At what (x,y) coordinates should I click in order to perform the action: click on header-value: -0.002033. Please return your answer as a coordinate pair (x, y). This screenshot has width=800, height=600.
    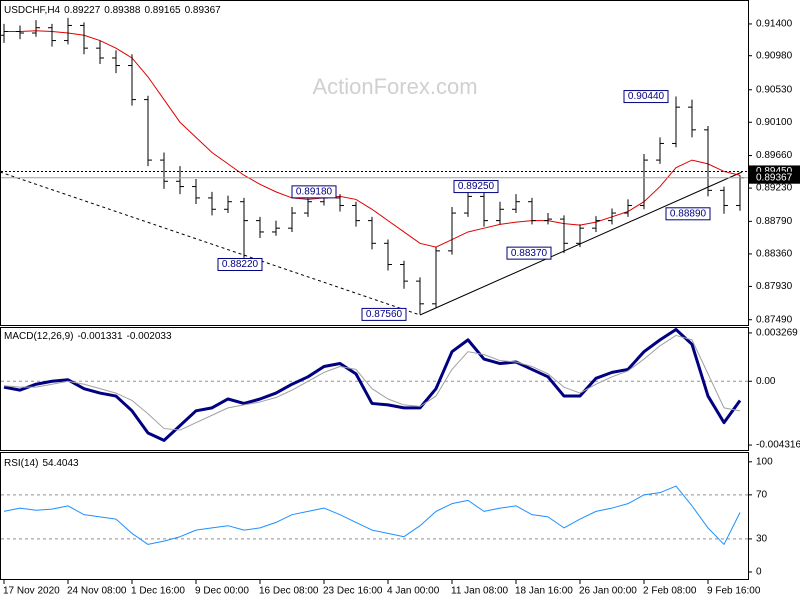
    Looking at the image, I should click on (149, 336).